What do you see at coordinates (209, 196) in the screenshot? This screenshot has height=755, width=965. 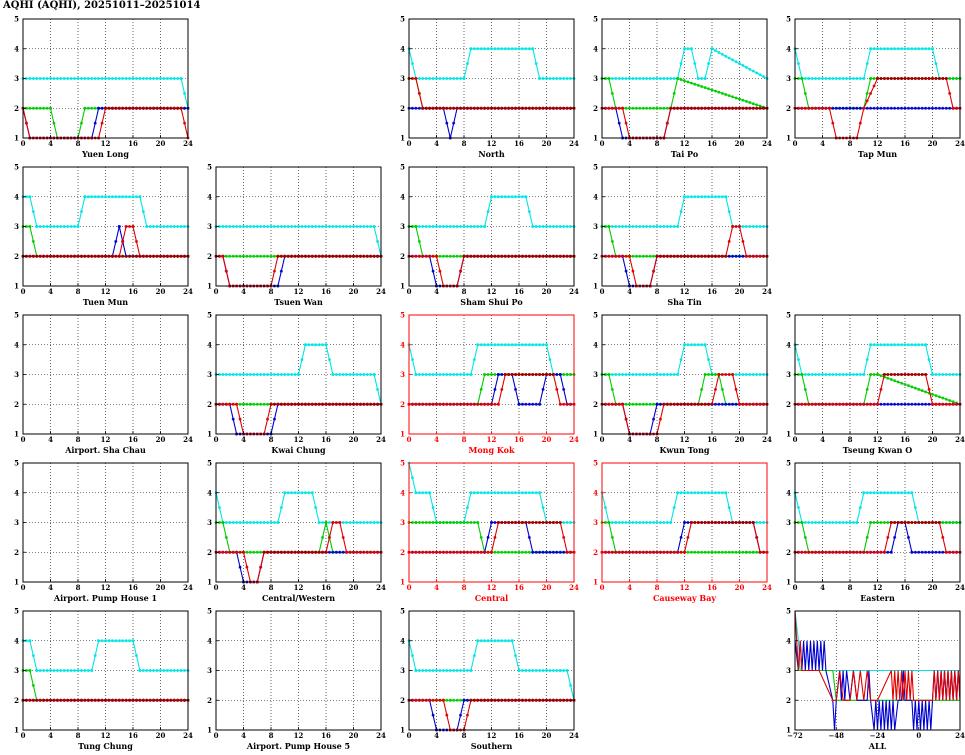 I see `y-tick-label: 4` at bounding box center [209, 196].